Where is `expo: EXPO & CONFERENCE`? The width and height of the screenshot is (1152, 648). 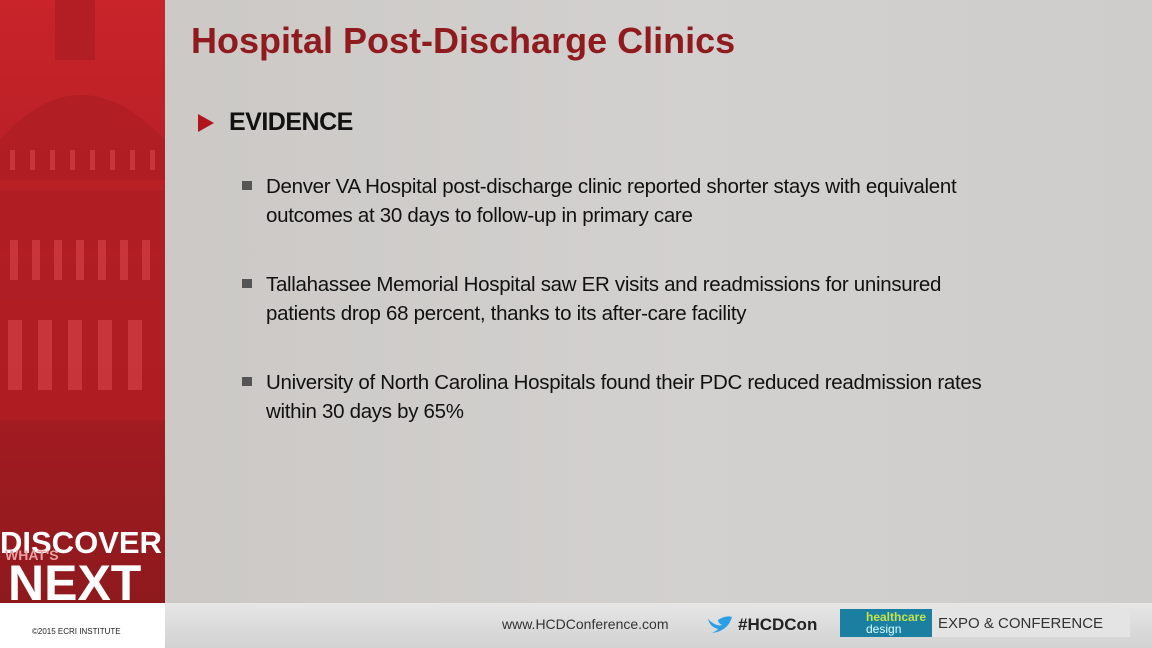
expo: EXPO & CONFERENCE is located at coordinates (1021, 623).